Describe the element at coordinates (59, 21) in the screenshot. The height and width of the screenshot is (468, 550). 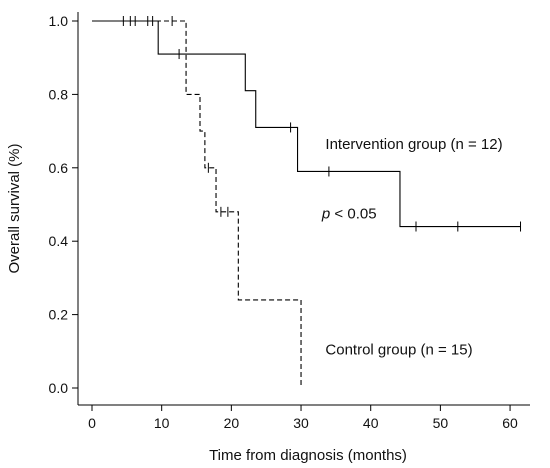
I see `y-tick-label: 1.0` at that location.